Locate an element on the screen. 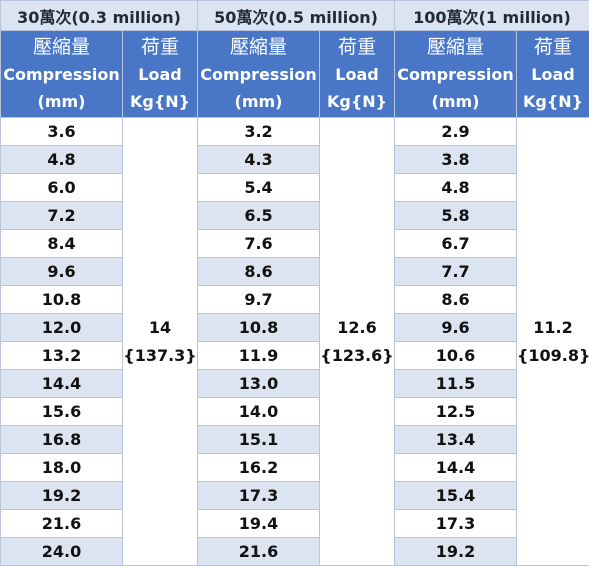 The height and width of the screenshot is (566, 589). load-header-1: 荷重 Load Kg{N} is located at coordinates (357, 74).